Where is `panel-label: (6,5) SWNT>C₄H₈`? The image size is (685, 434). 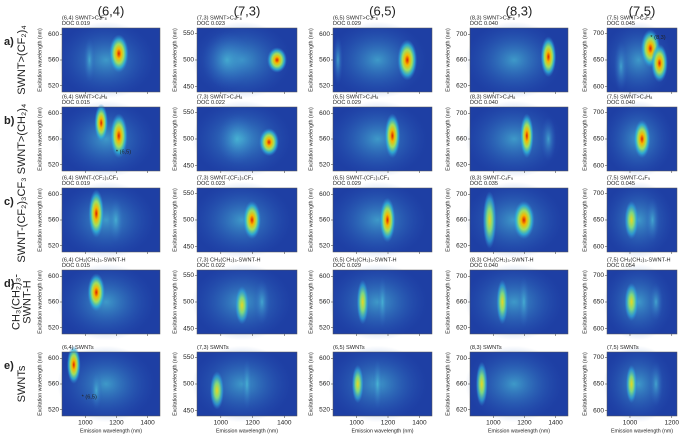 panel-label: (6,5) SWNT>C₄H₈ is located at coordinates (355, 97).